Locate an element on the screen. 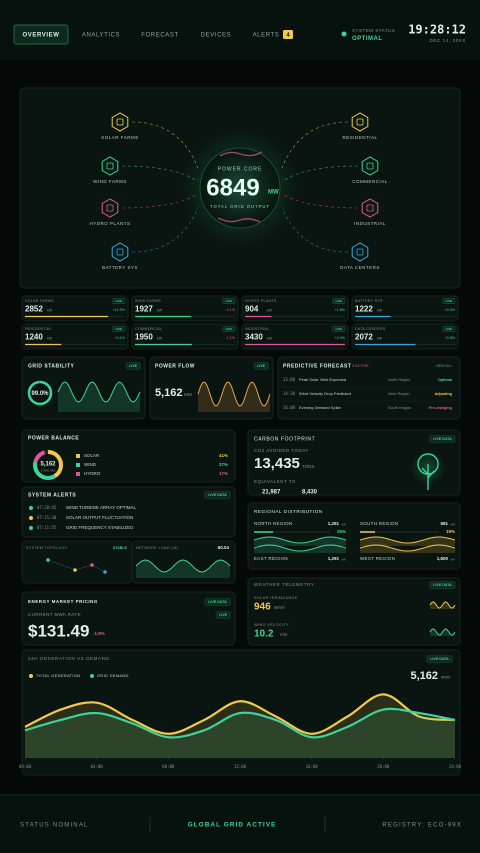 The image size is (480, 853). stat-name: DATA CENTERS is located at coordinates (370, 329).